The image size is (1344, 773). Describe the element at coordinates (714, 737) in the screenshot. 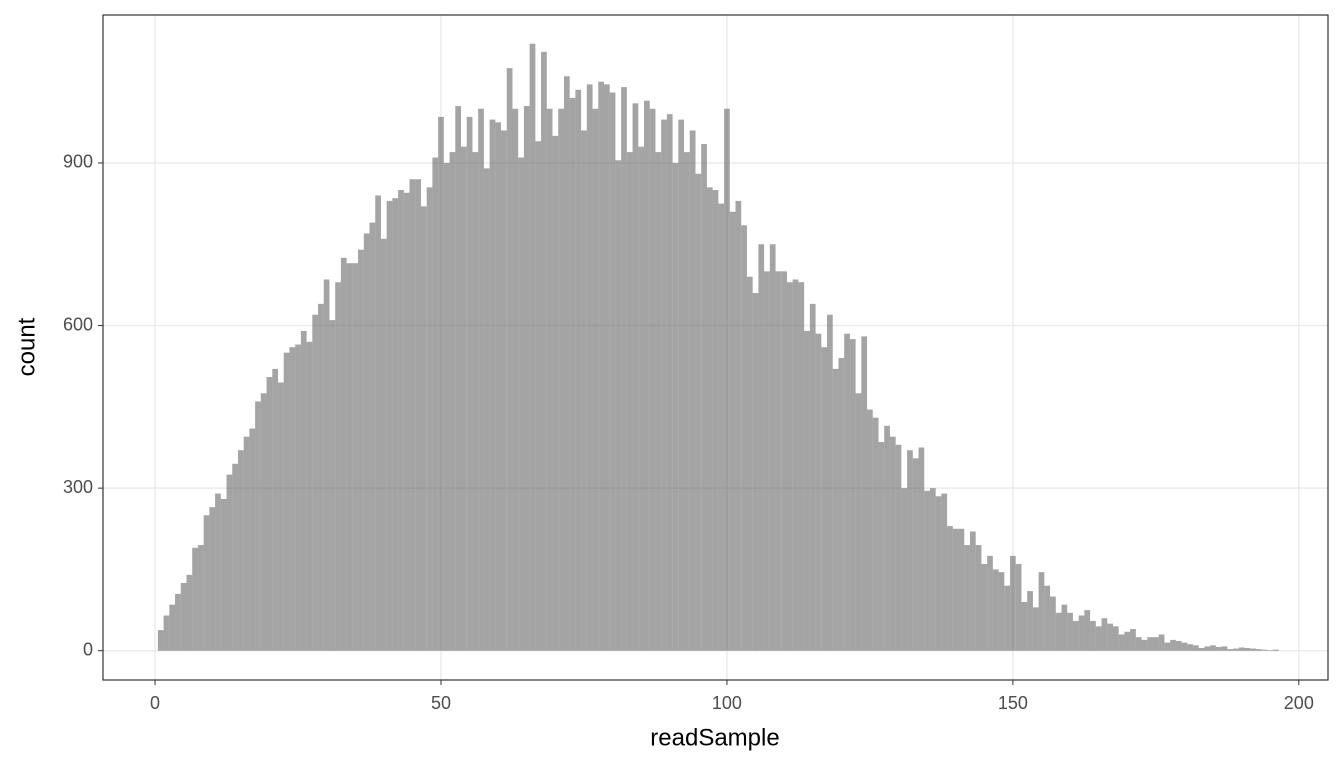

I see `x-axis-title: readSample` at that location.